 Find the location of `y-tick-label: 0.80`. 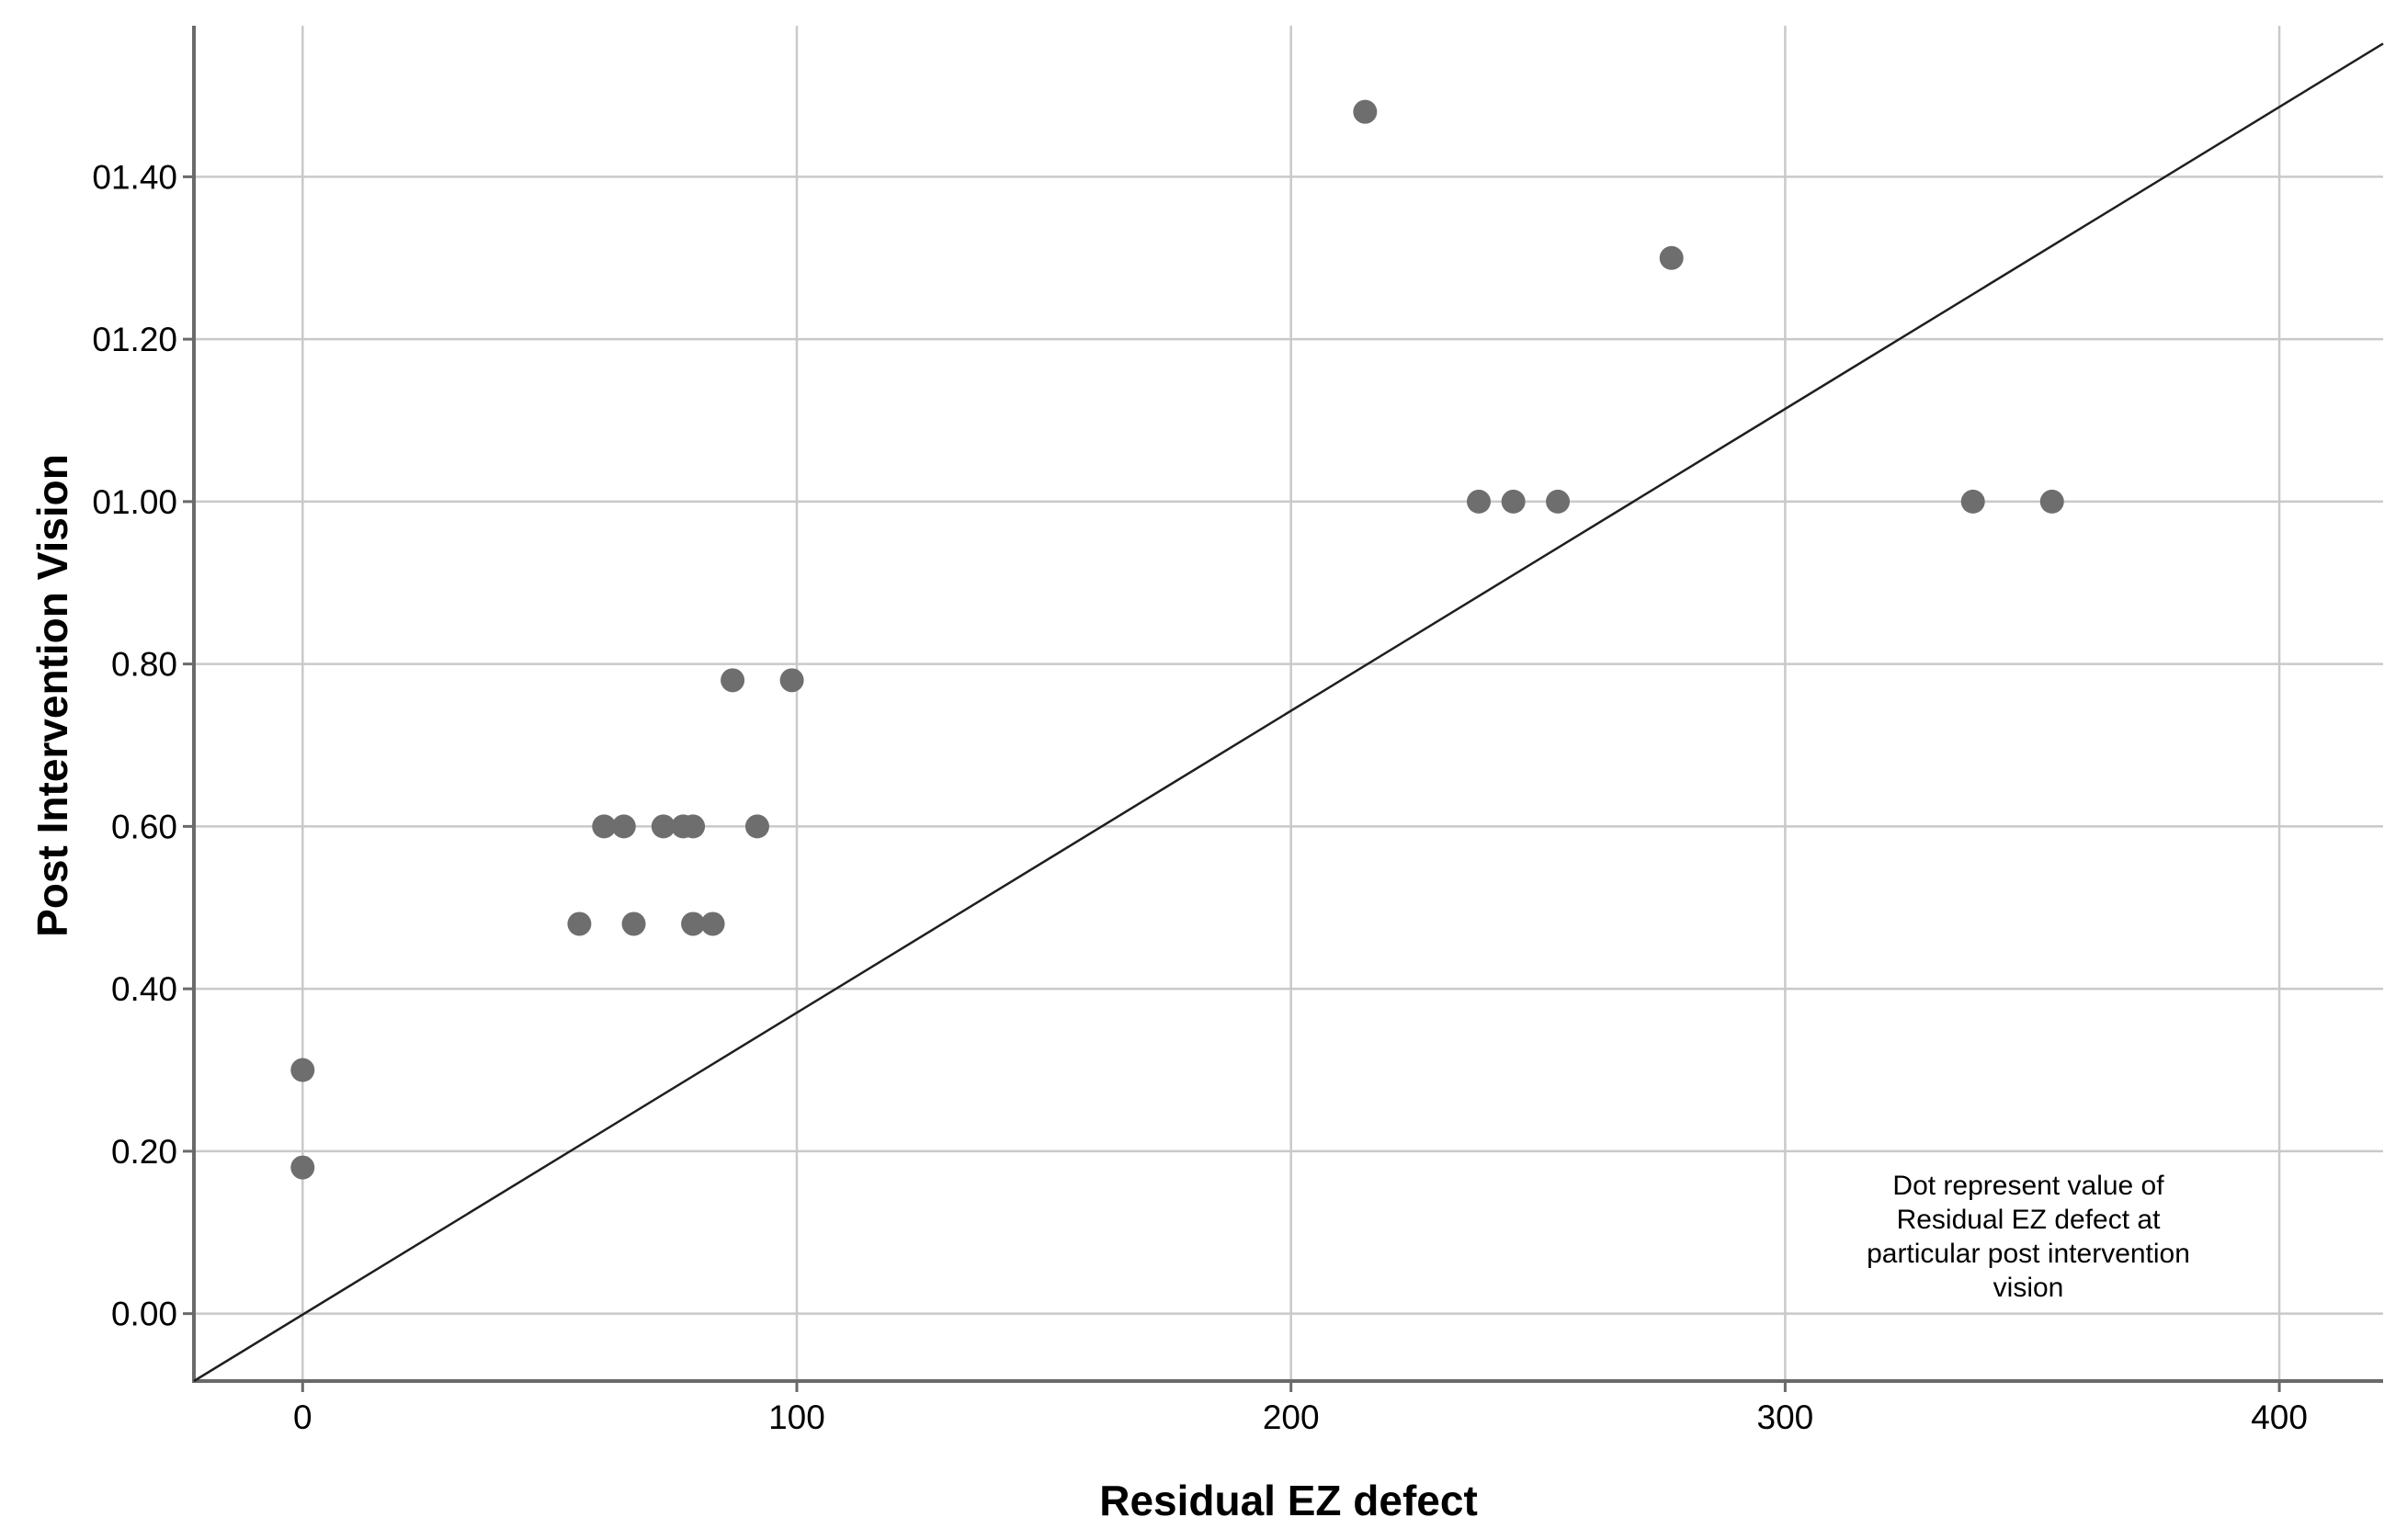

y-tick-label: 0.80 is located at coordinates (144, 665).